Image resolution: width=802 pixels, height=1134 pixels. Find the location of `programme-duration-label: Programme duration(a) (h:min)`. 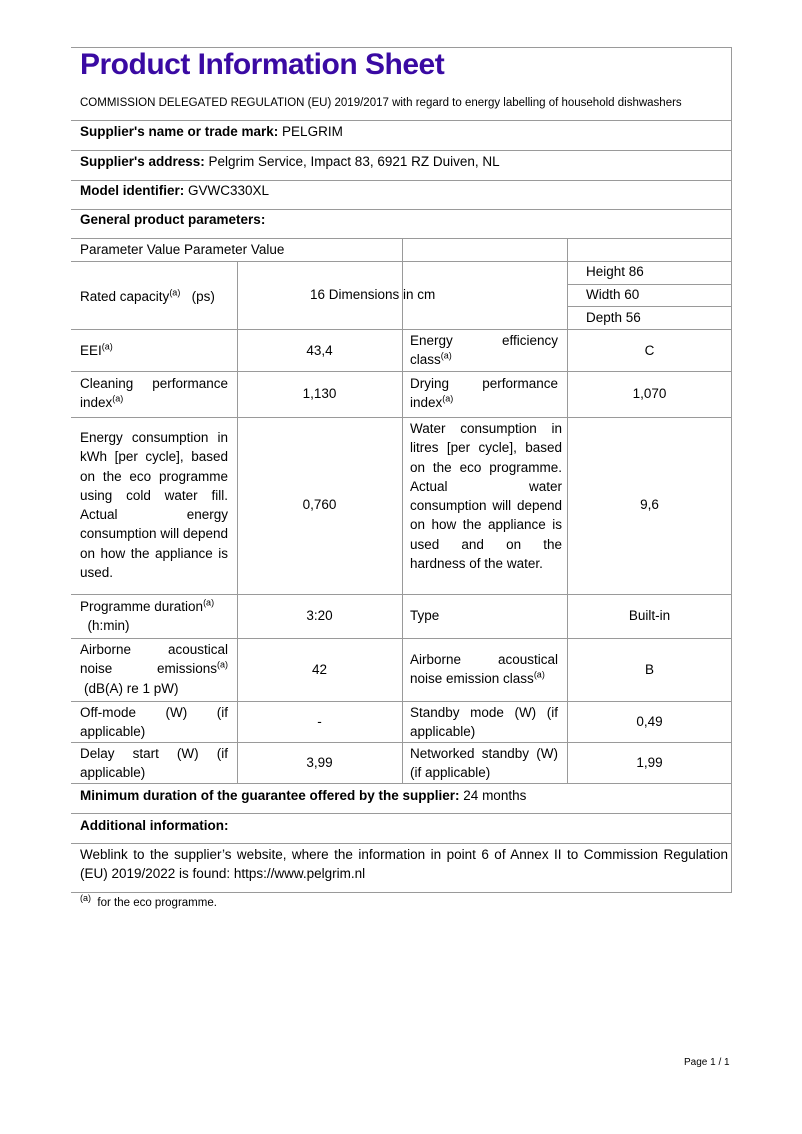

programme-duration-label: Programme duration(a) (h:min) is located at coordinates (147, 615).